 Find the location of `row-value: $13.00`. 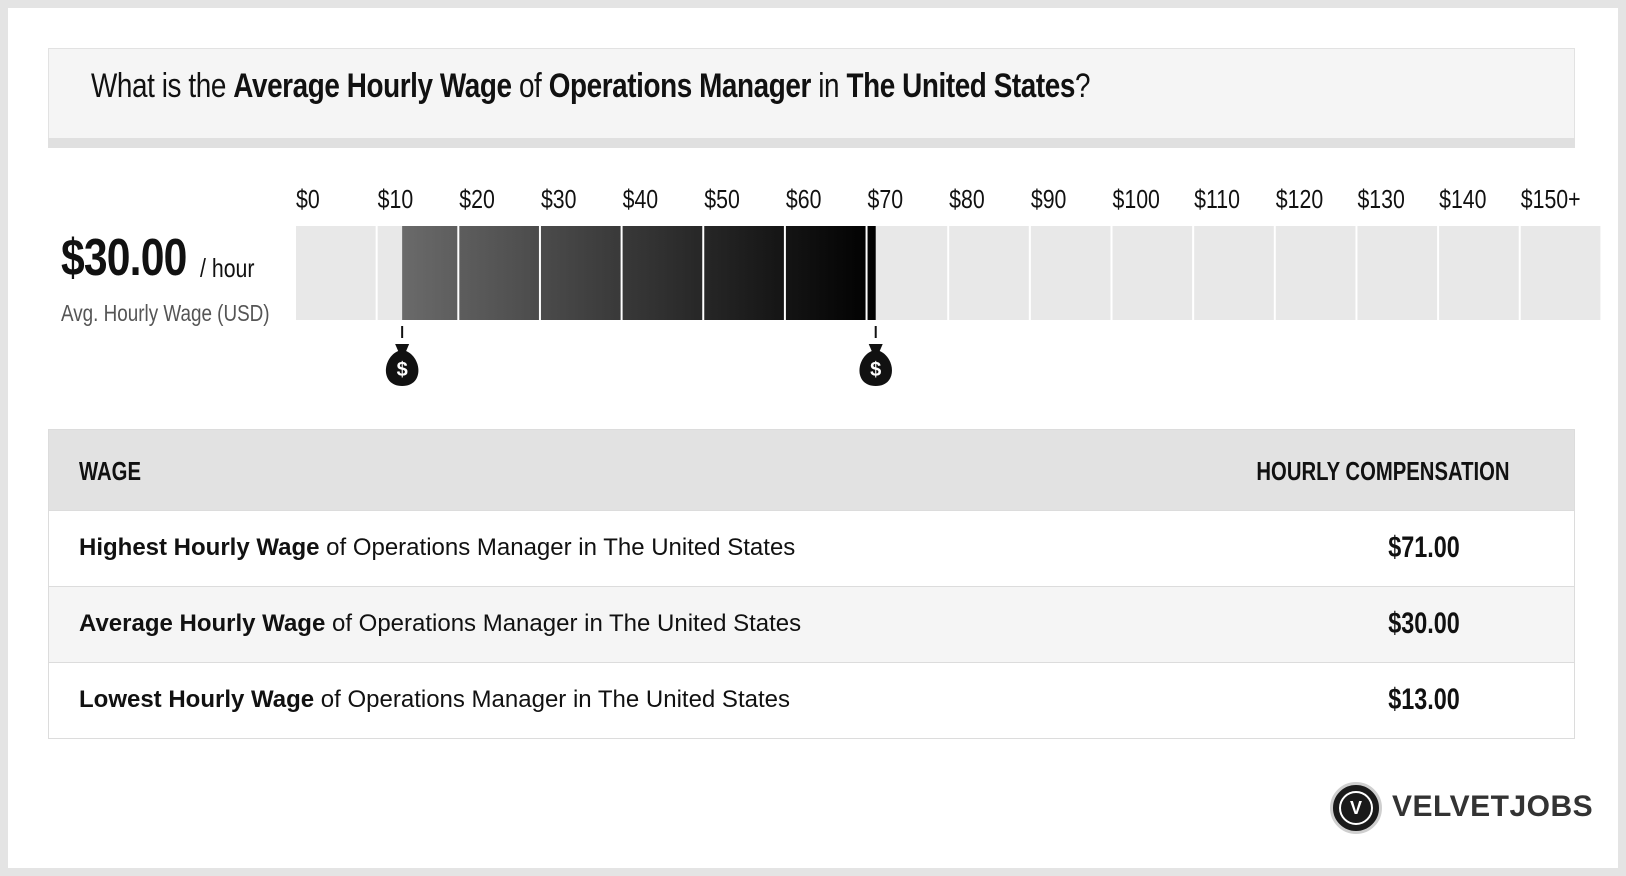

row-value: $13.00 is located at coordinates (1424, 699).